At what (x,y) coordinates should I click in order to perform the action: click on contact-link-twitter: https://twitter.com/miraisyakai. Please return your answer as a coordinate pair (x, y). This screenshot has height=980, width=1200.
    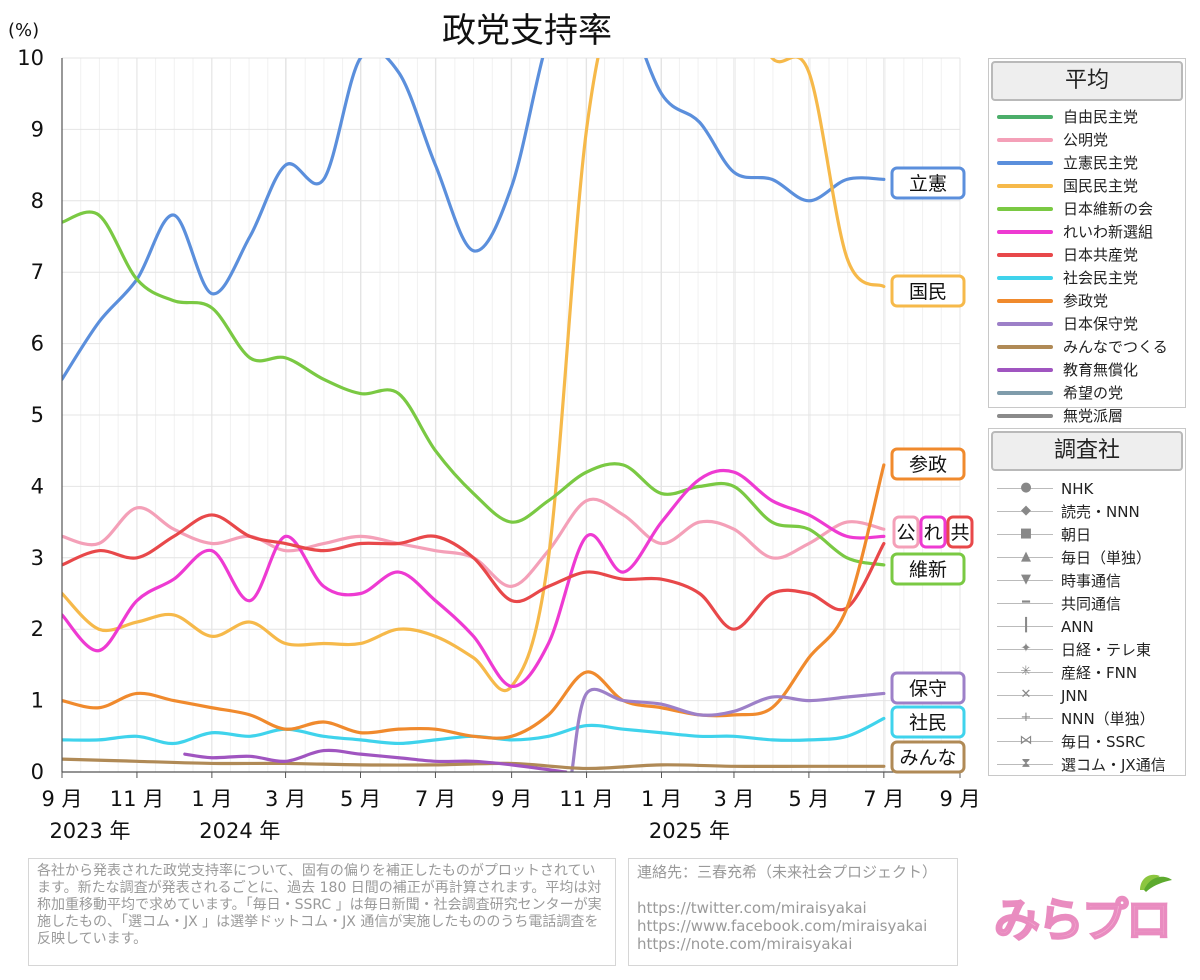
    Looking at the image, I should click on (752, 908).